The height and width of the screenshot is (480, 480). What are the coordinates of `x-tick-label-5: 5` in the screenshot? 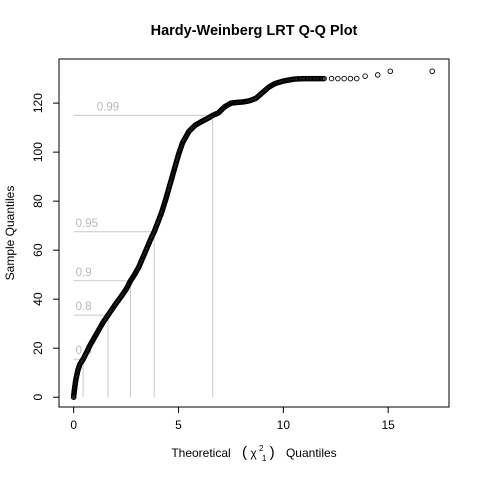 It's located at (178, 425).